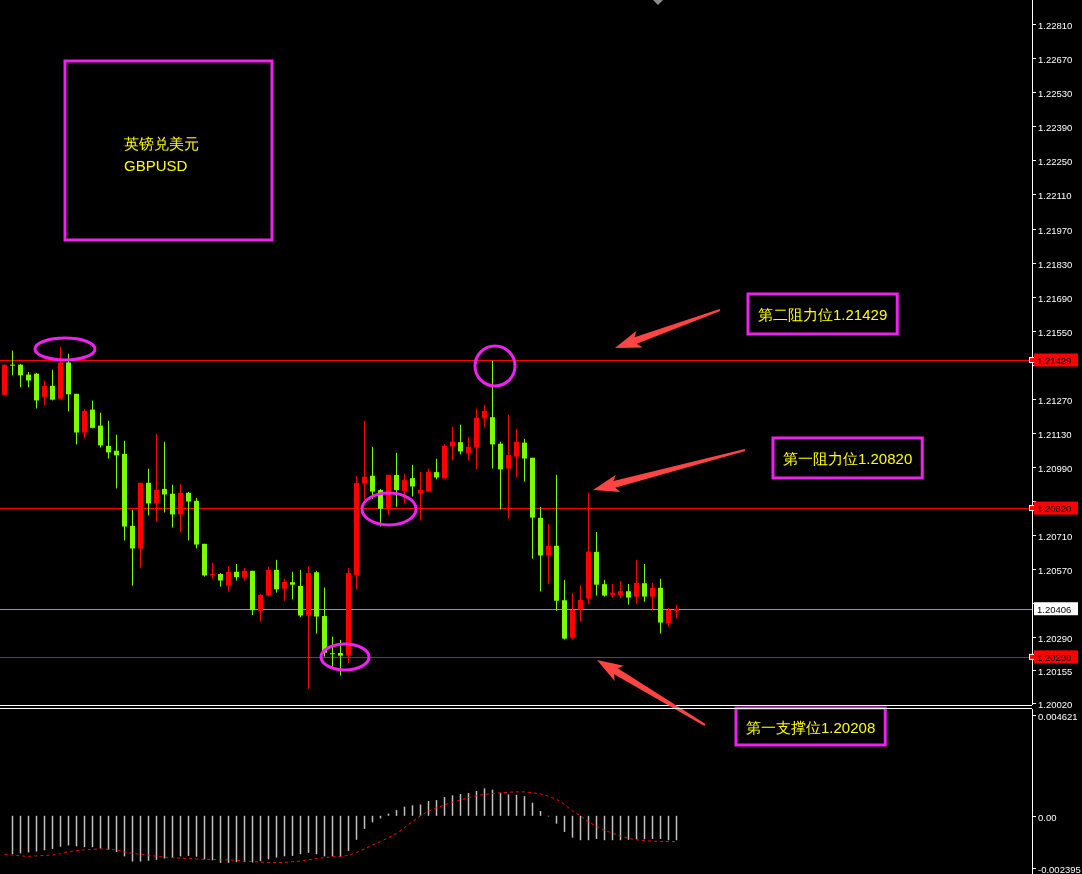  Describe the element at coordinates (1055, 670) in the screenshot. I see `y-tick-label: 1.20155` at that location.